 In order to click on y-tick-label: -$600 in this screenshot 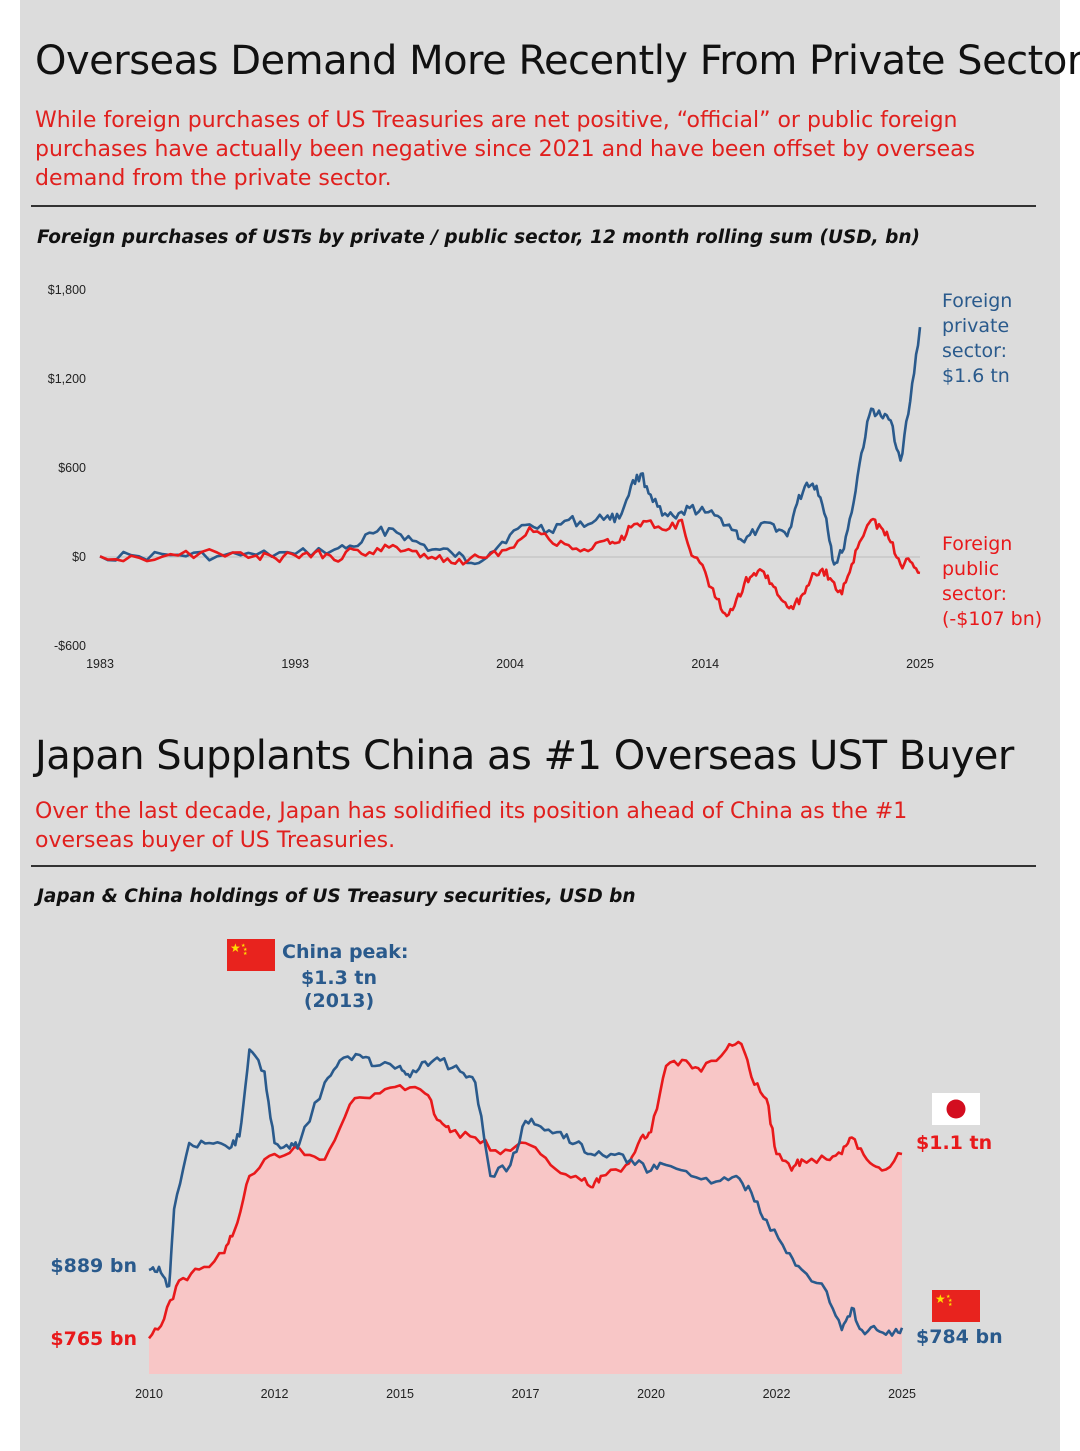, I will do `click(70, 646)`.